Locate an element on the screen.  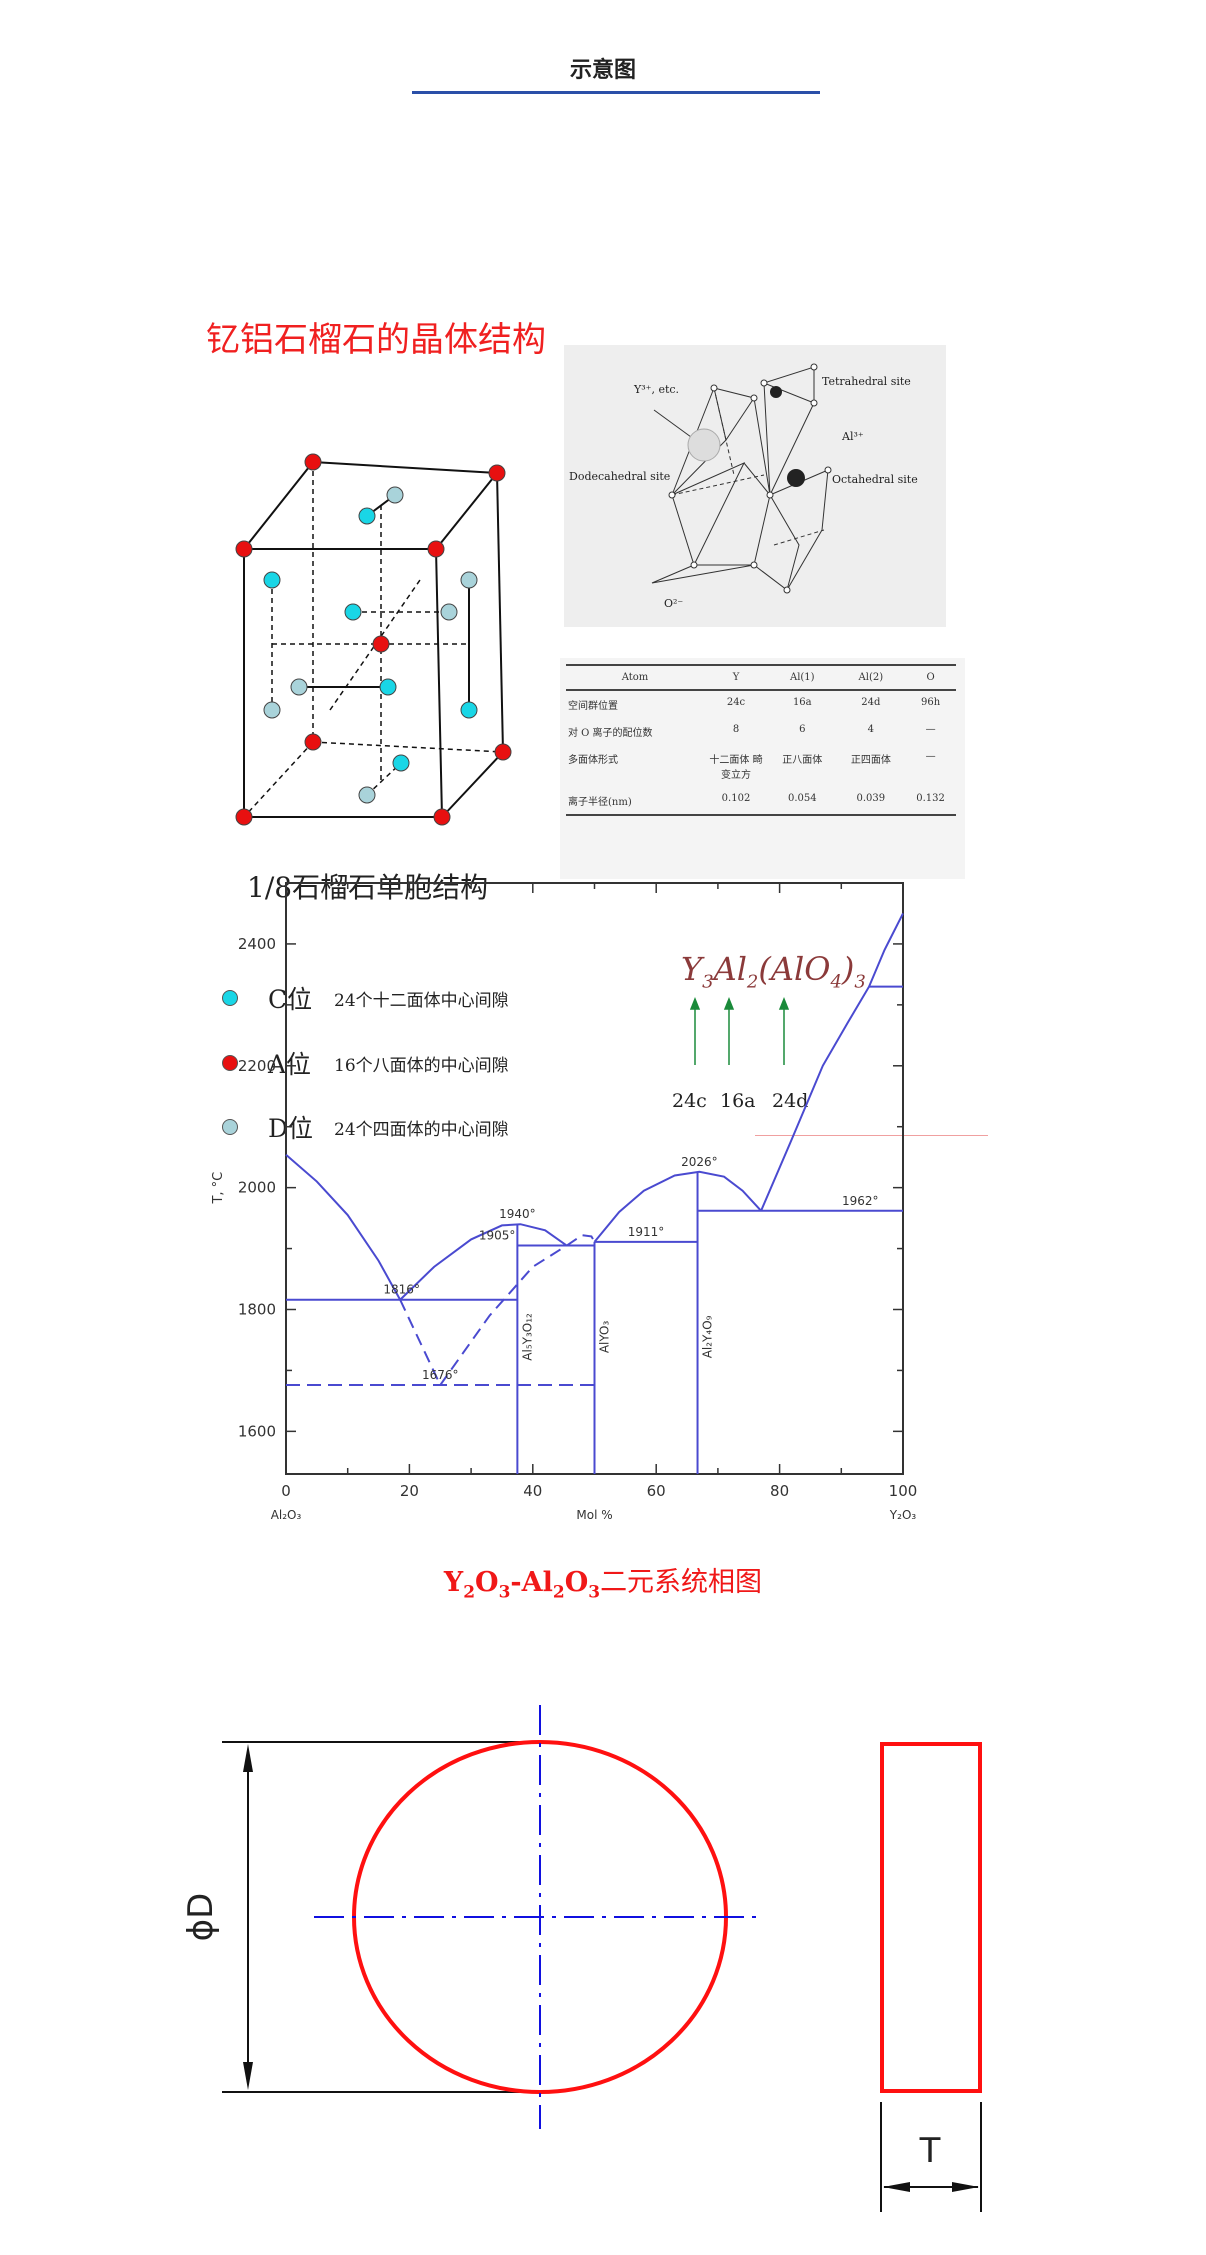
sample-drawing: ϕD T is located at coordinates (581, 1958).